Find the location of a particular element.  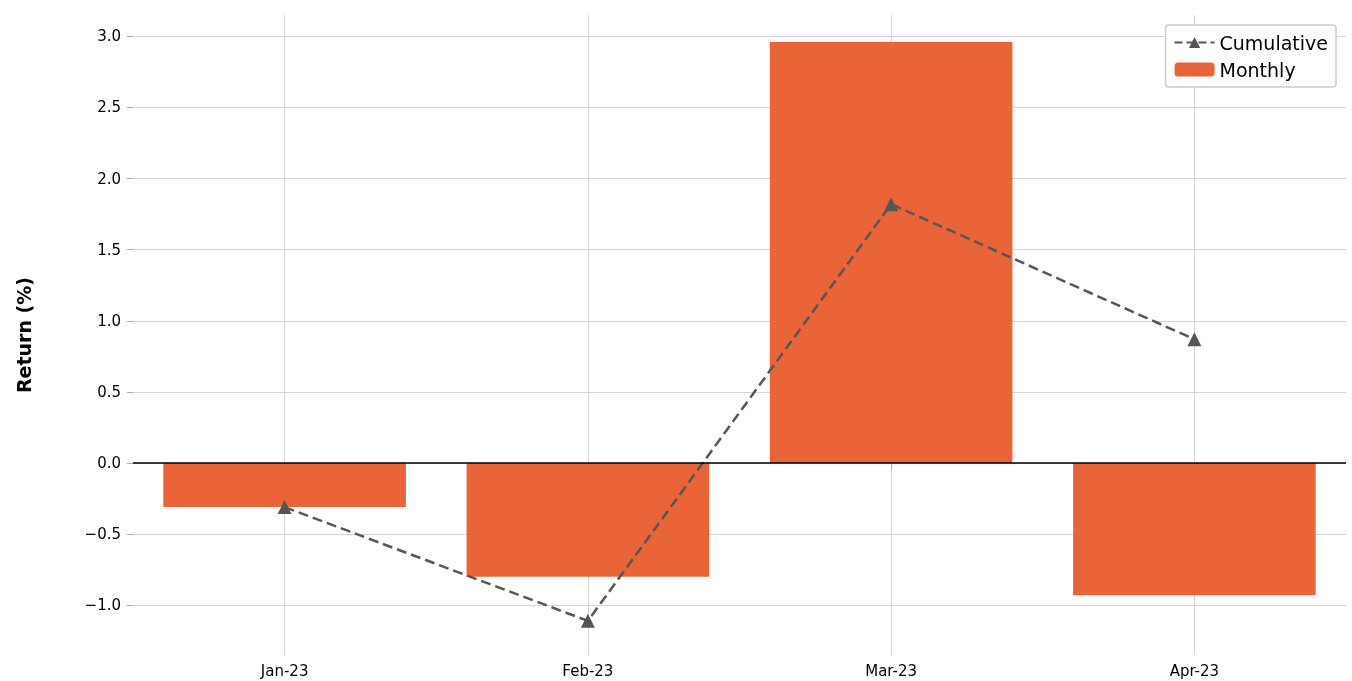

x-tick-label: Feb-23 is located at coordinates (588, 670).